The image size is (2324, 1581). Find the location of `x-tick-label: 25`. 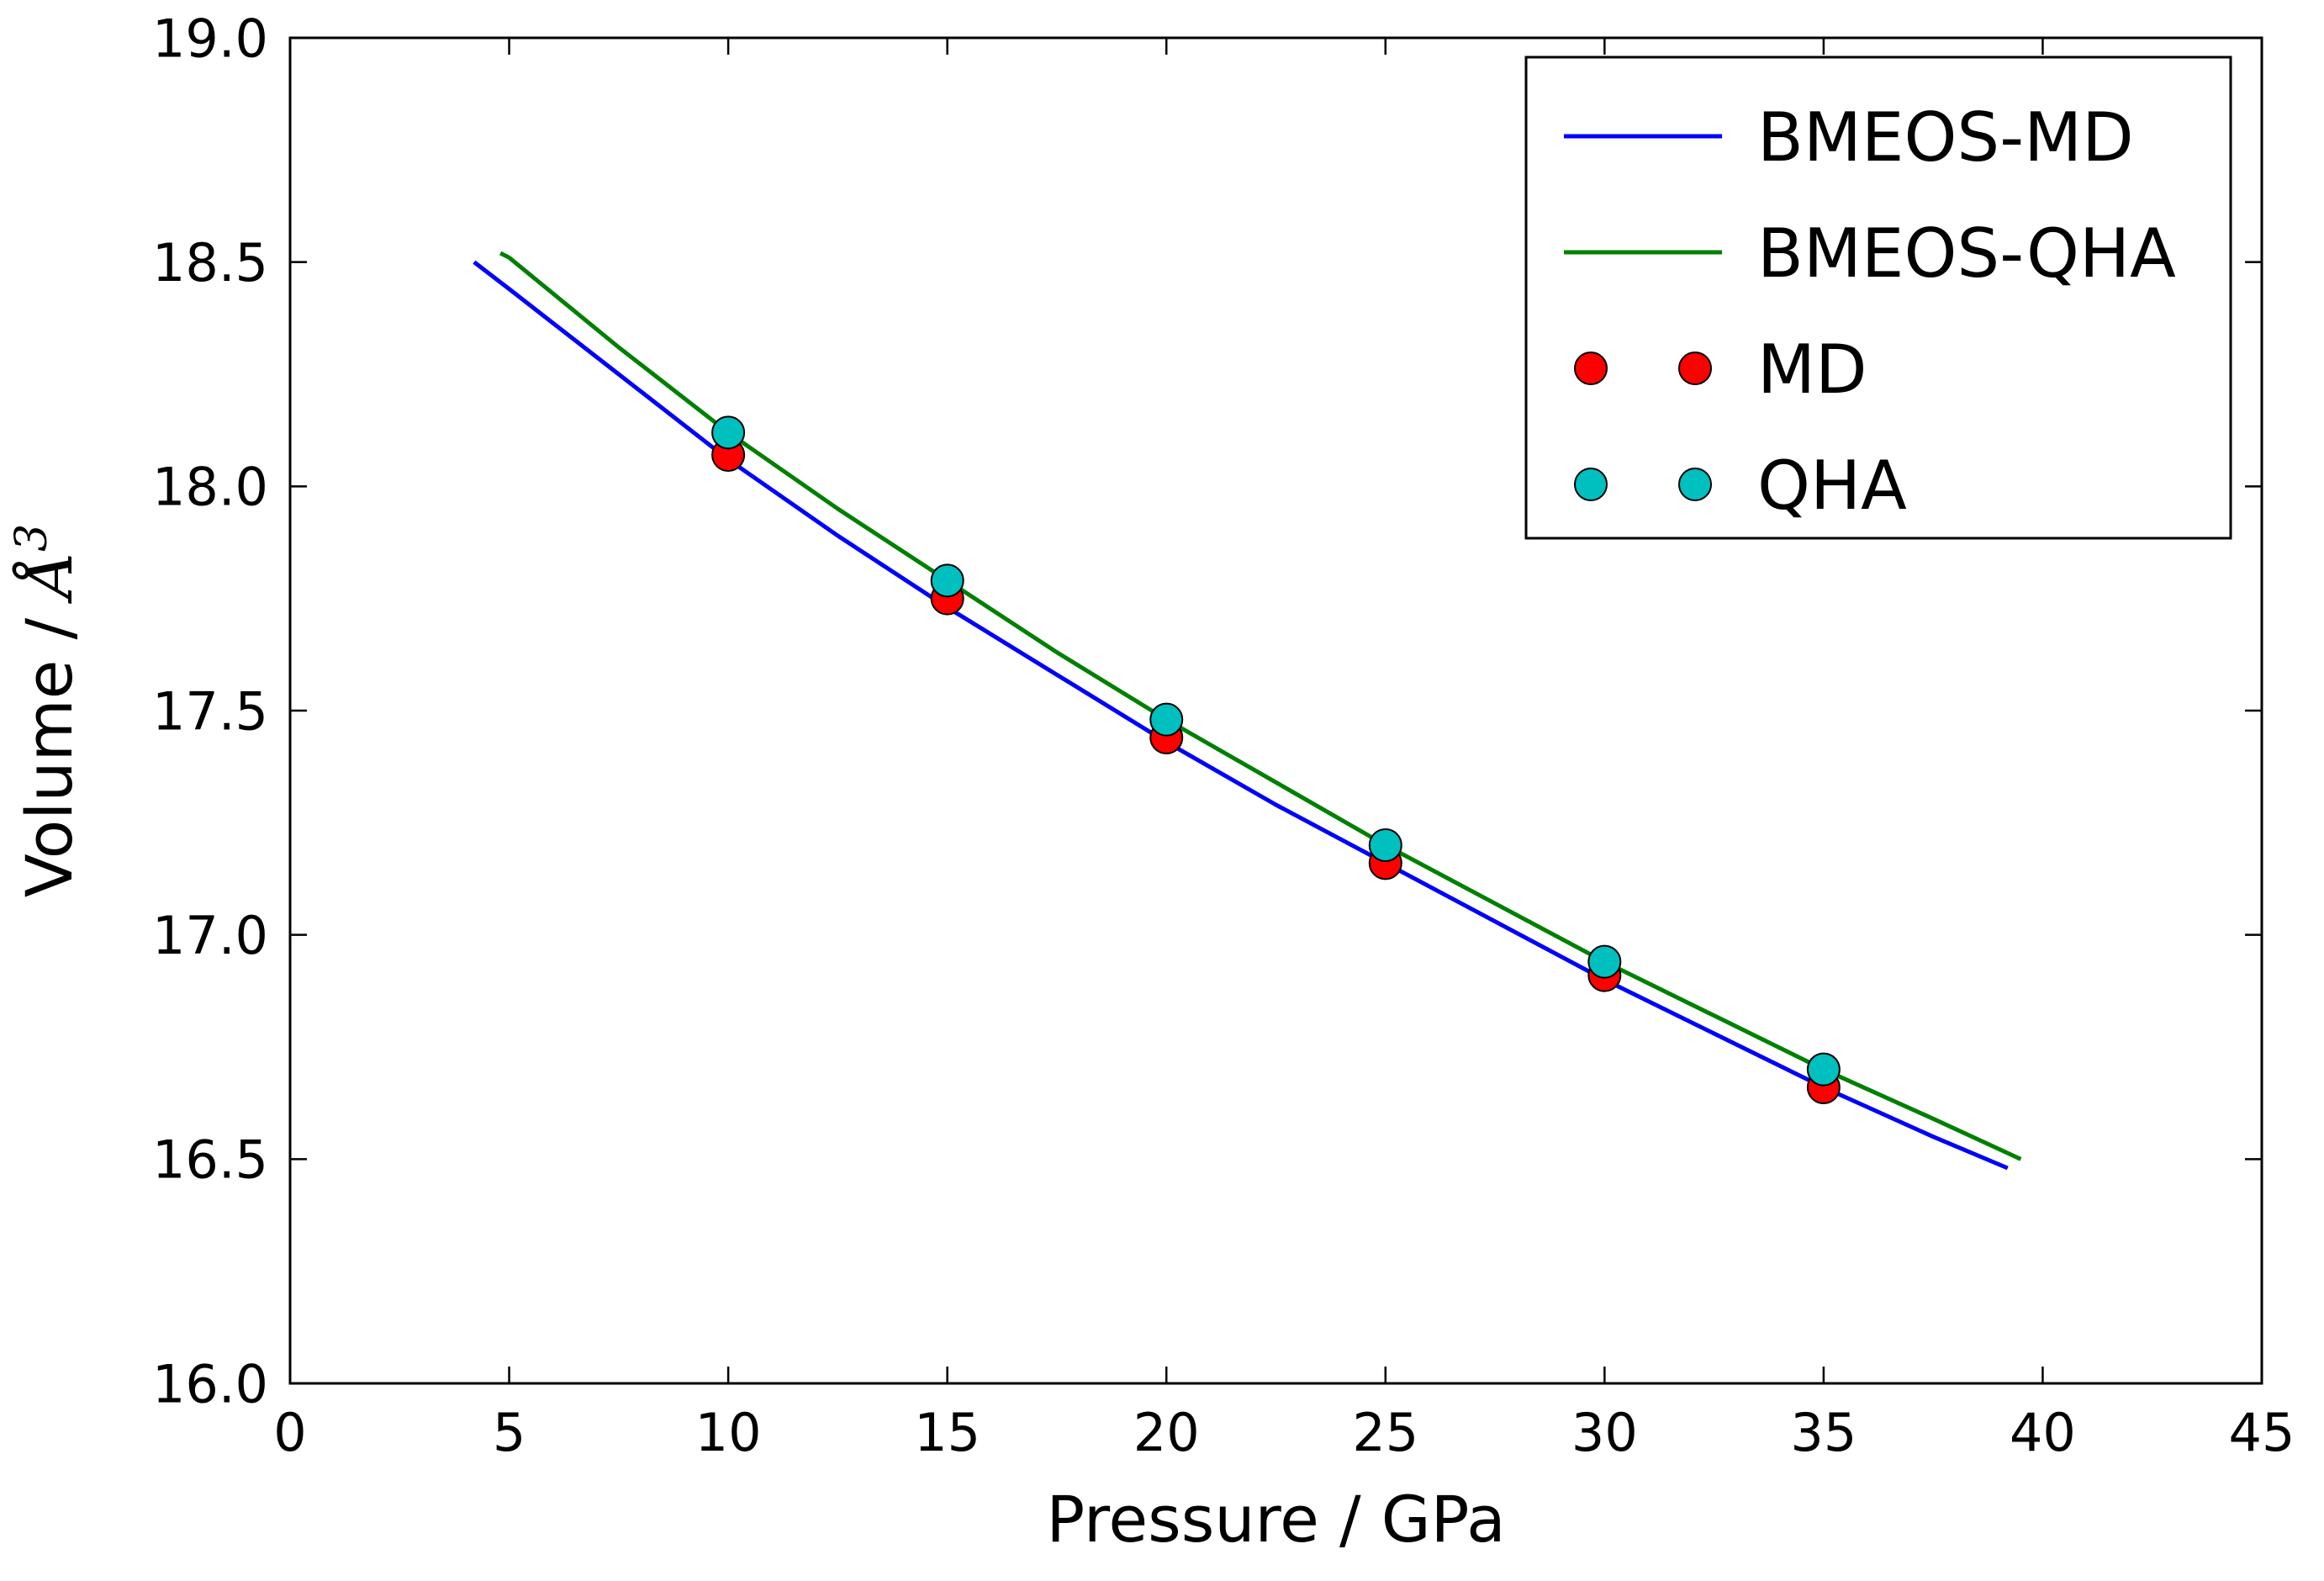

x-tick-label: 25 is located at coordinates (1385, 1432).